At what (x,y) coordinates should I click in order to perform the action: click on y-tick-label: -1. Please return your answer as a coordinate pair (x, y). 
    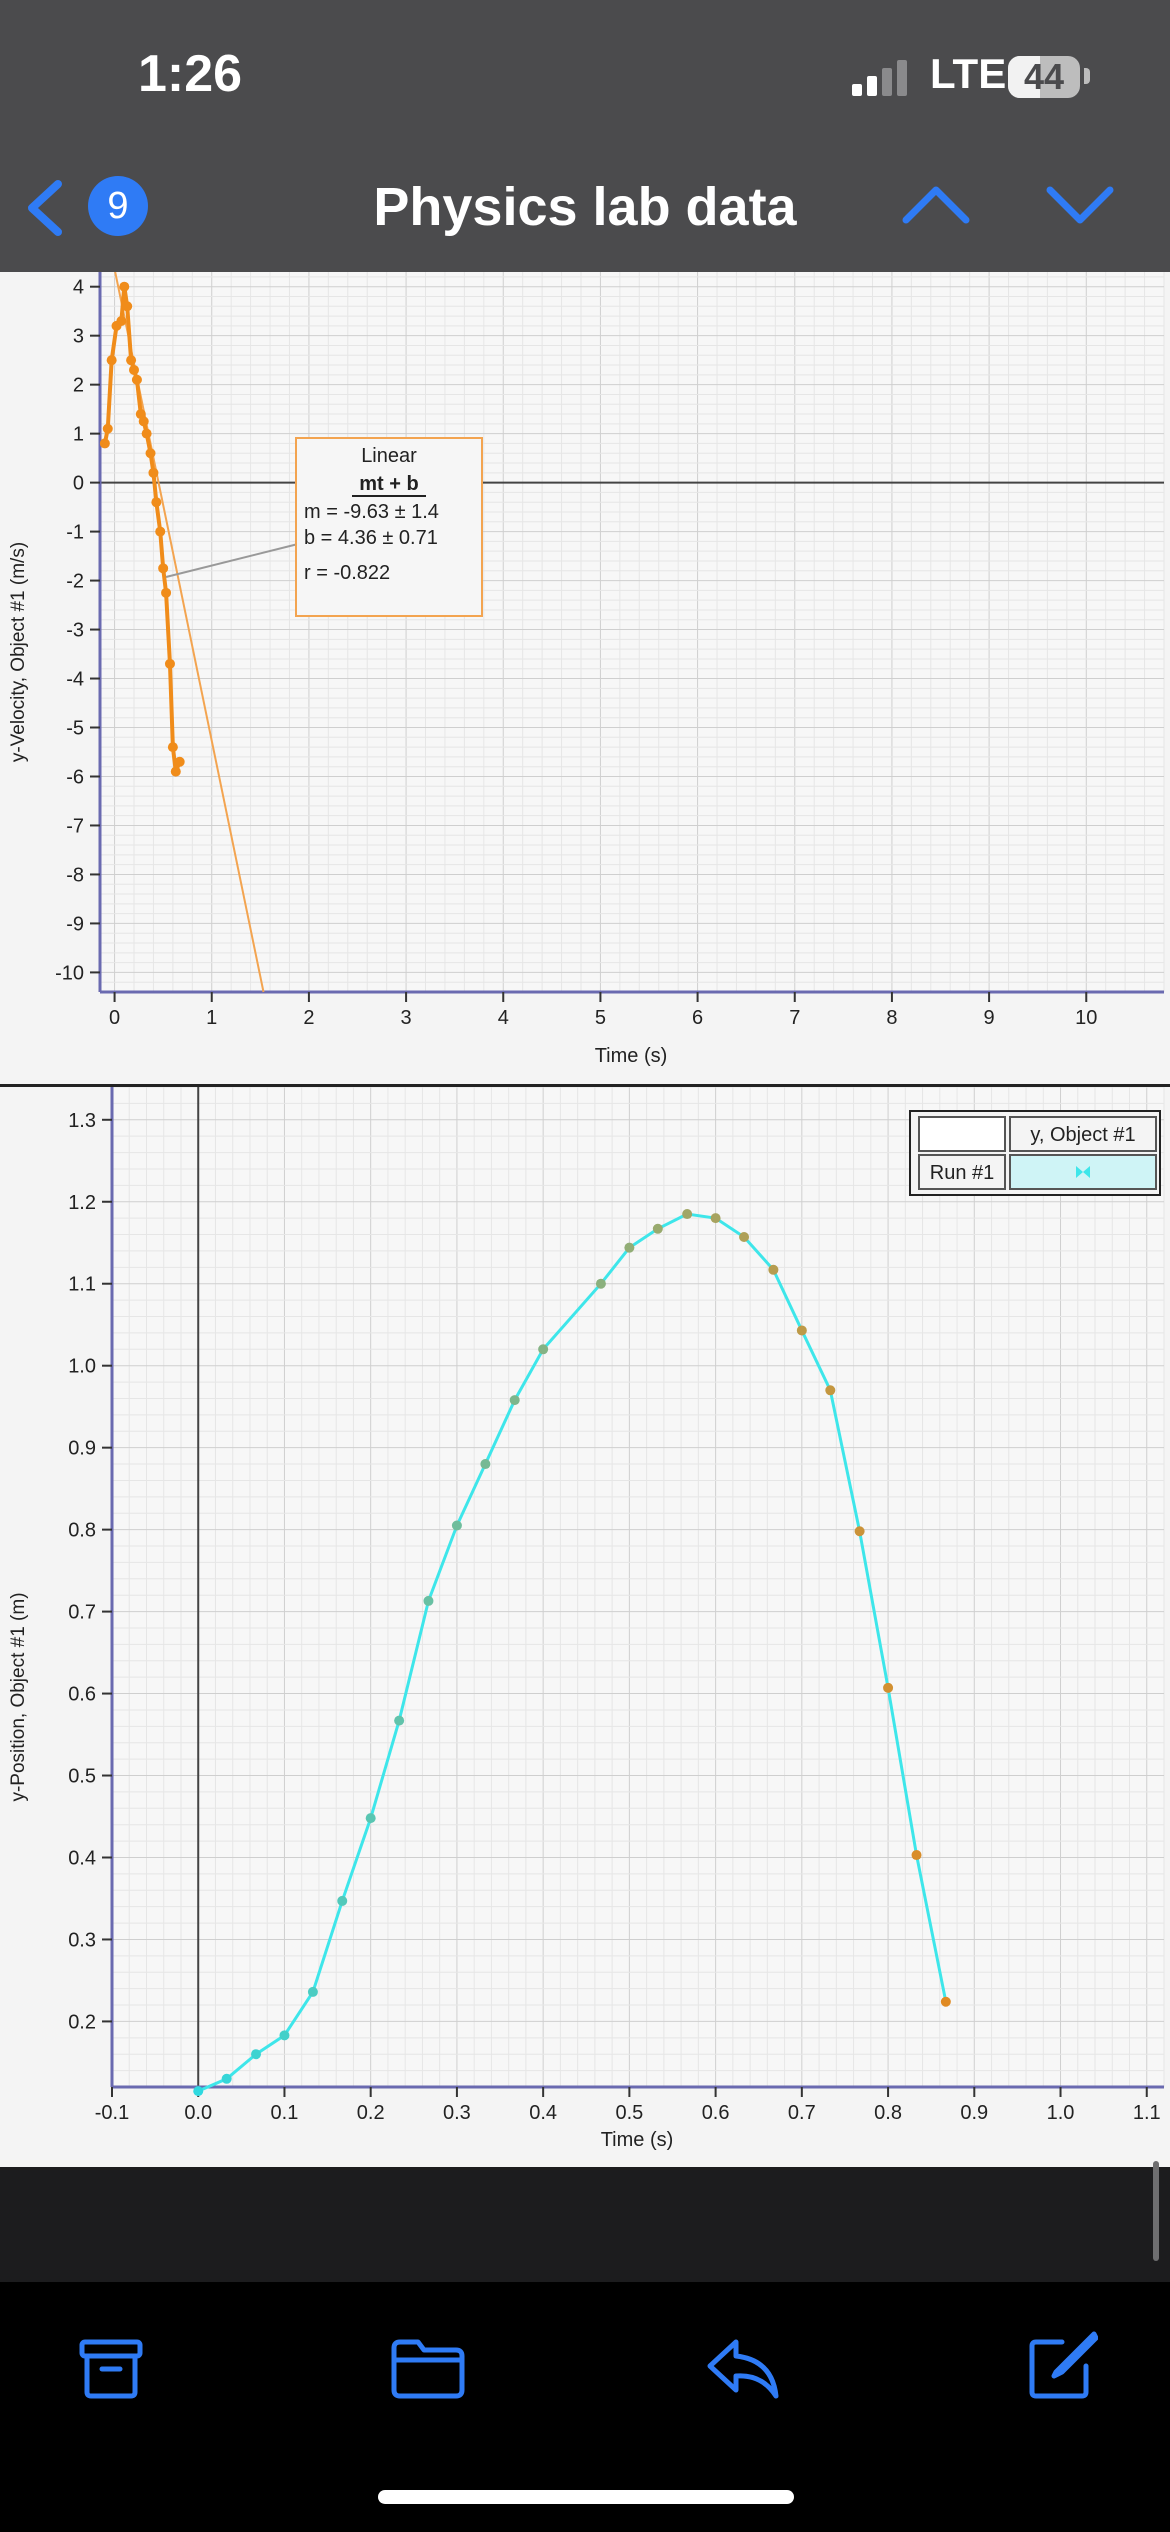
    Looking at the image, I should click on (75, 533).